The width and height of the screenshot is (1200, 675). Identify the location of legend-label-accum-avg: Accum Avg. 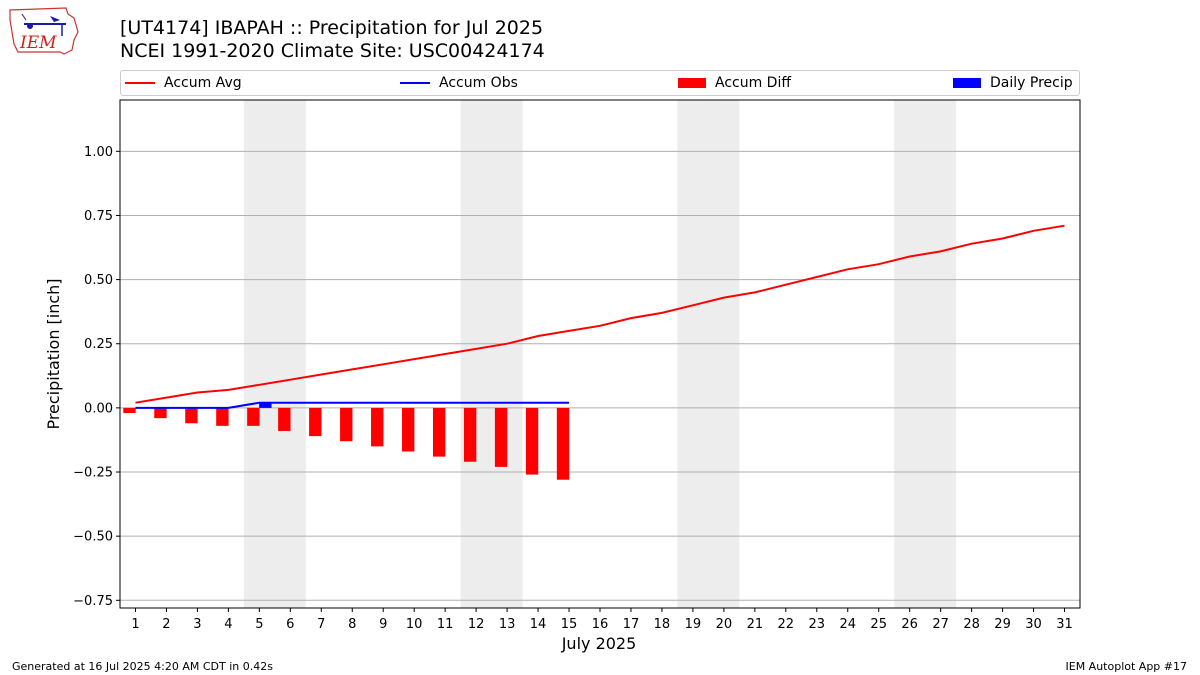
(203, 83).